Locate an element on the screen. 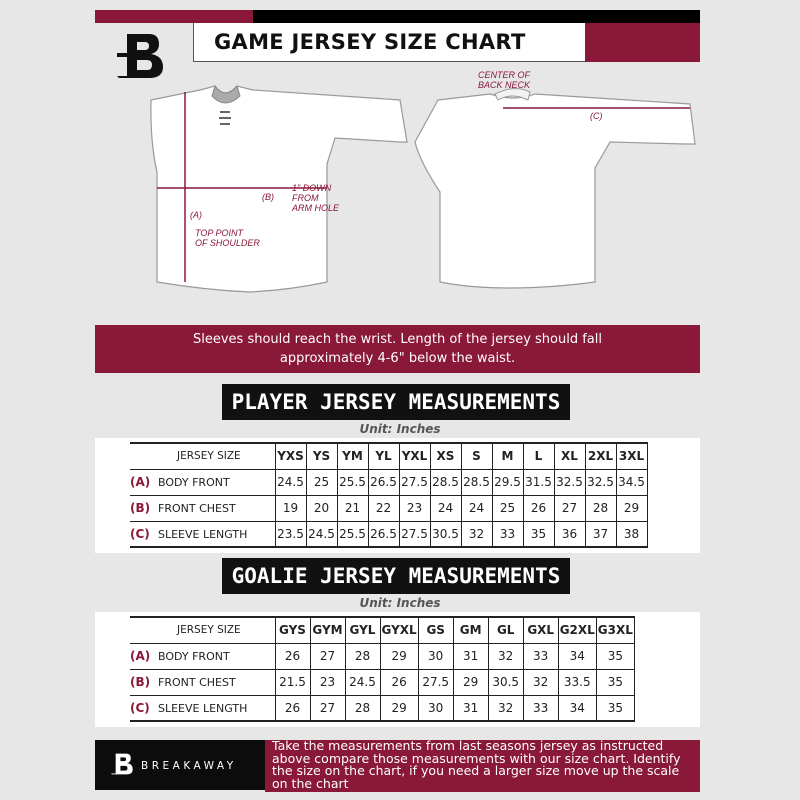  size-header: YL is located at coordinates (383, 456).